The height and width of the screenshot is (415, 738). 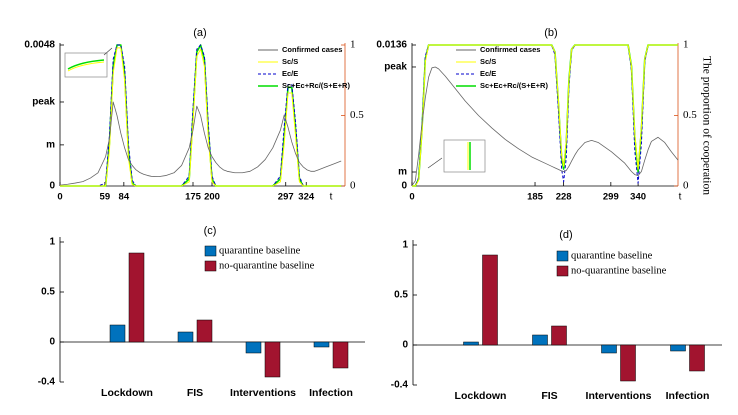 What do you see at coordinates (212, 197) in the screenshot?
I see `x-tick-label: 200` at bounding box center [212, 197].